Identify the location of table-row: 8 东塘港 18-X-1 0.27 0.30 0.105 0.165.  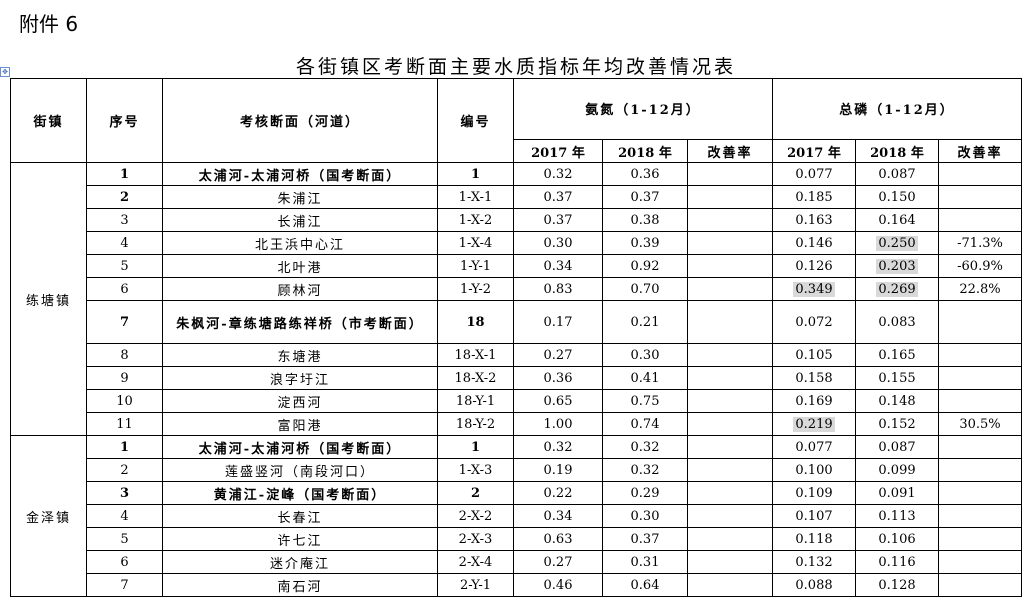
(516, 355).